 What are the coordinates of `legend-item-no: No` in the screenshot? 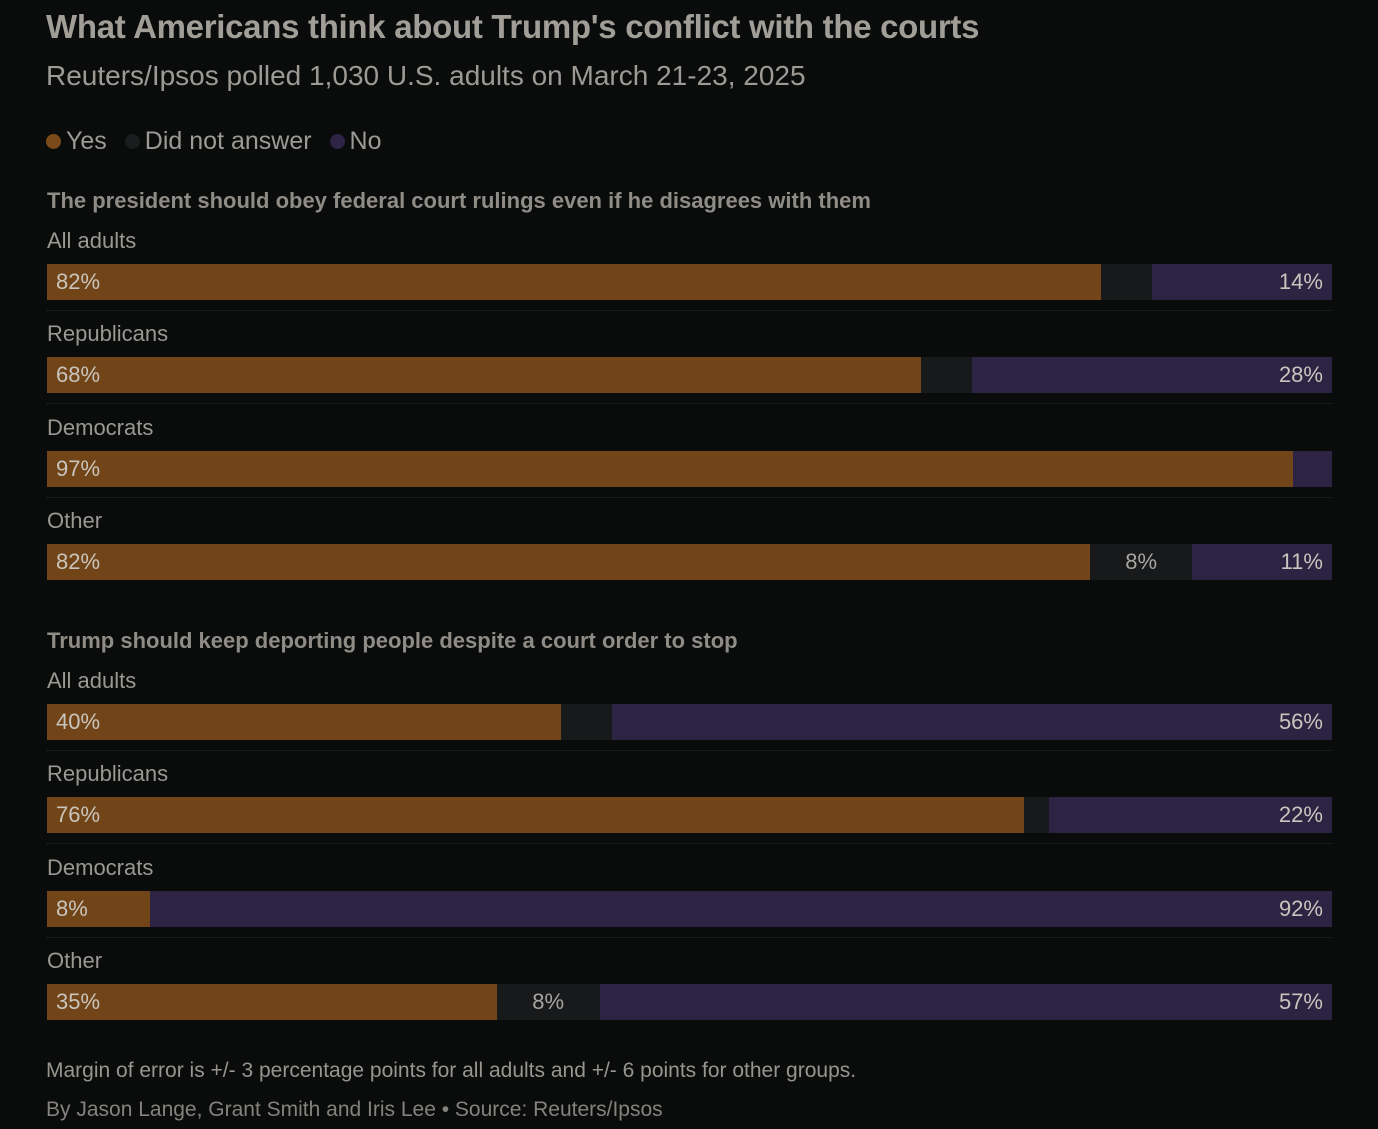 It's located at (355, 141).